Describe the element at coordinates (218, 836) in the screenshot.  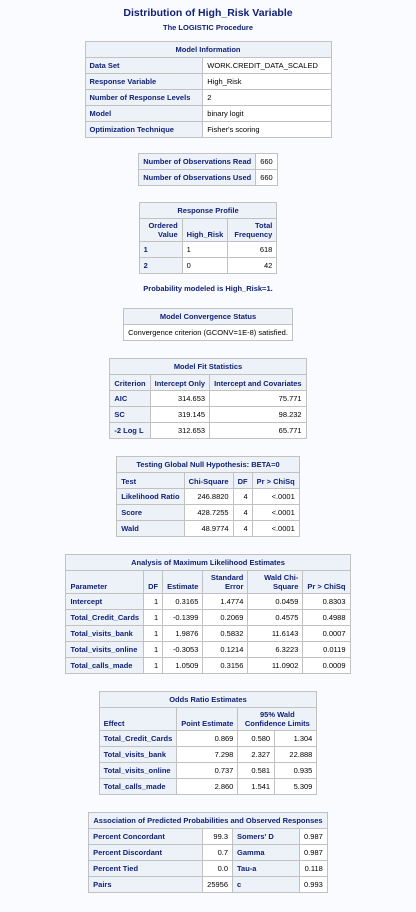
I see `stat-value: 99.3` at that location.